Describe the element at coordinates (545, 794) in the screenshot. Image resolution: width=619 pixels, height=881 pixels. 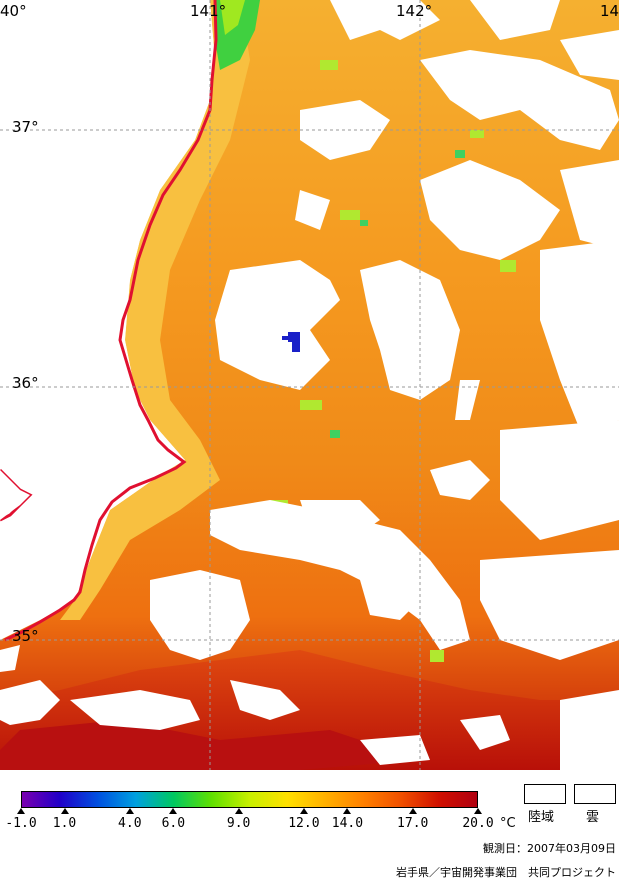
I see `land-key-swatch` at that location.